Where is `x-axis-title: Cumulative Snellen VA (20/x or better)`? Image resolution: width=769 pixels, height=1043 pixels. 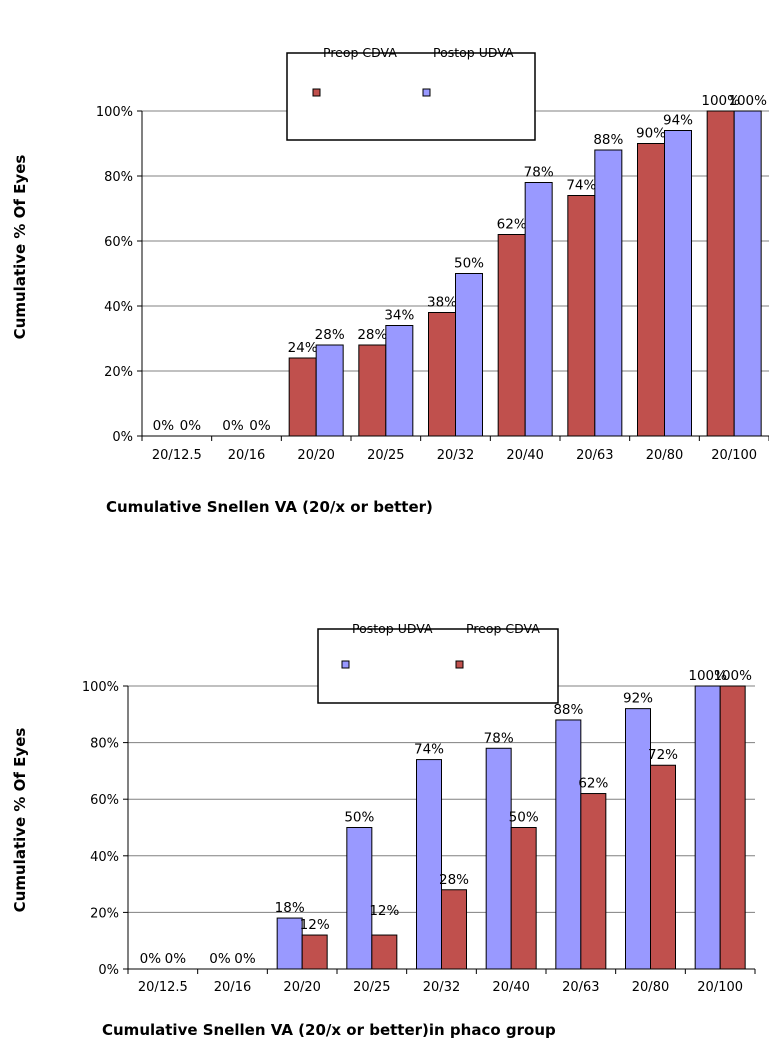
x-axis-title: Cumulative Snellen VA (20/x or better) is located at coordinates (269, 507).